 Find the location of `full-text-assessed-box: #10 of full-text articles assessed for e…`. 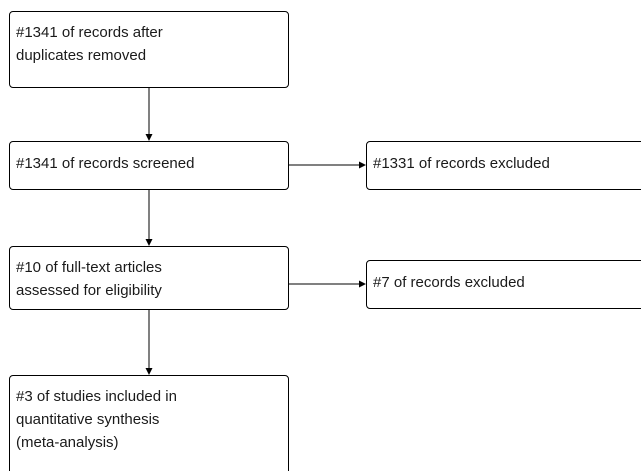

full-text-assessed-box: #10 of full-text articles assessed for e… is located at coordinates (149, 278).